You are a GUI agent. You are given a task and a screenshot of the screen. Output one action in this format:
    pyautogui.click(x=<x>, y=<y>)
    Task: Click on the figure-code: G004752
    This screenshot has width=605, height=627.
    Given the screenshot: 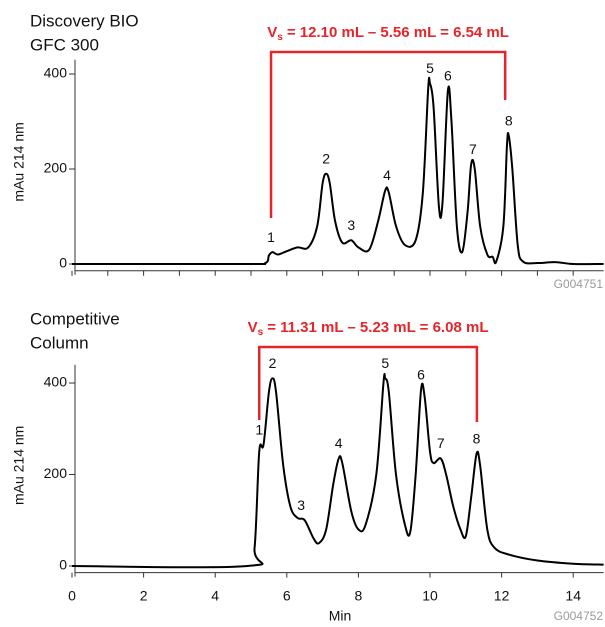 What is the action you would take?
    pyautogui.click(x=579, y=616)
    